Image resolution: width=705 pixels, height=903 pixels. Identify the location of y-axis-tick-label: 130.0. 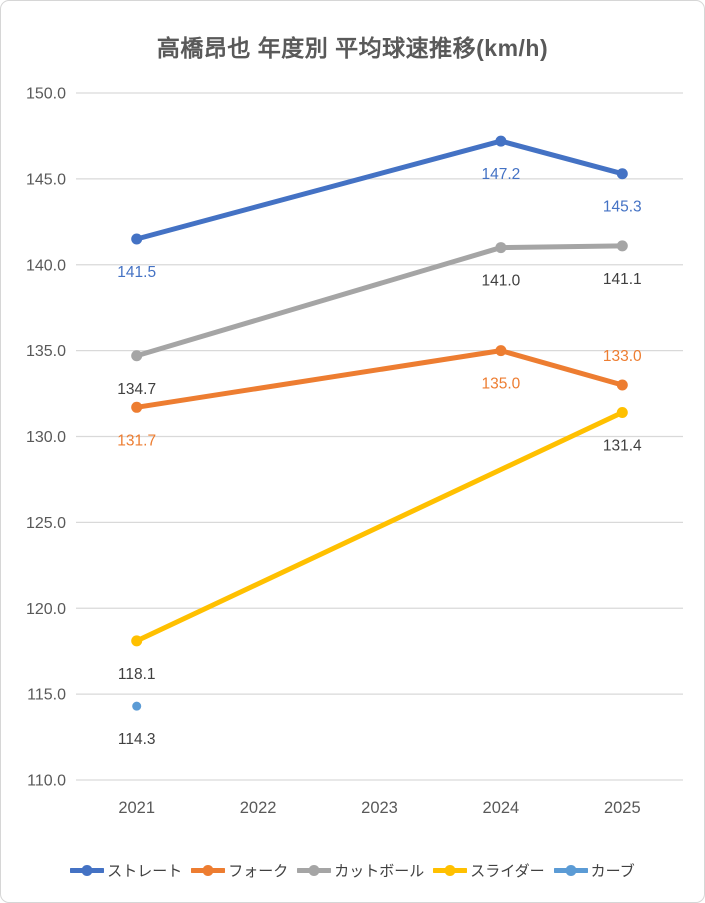
(46, 437).